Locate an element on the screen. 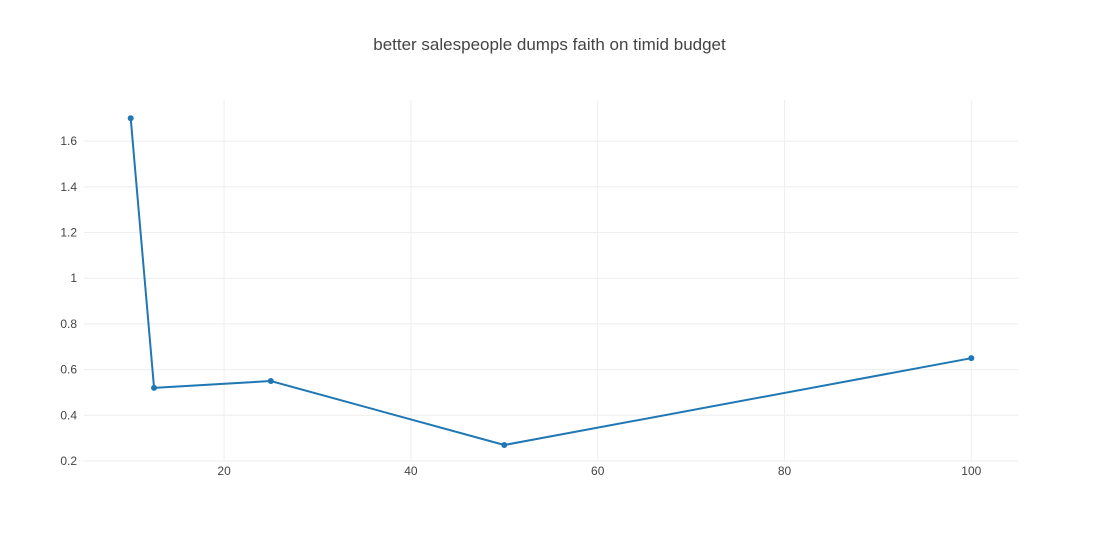 The height and width of the screenshot is (536, 1099). x-tick-label: 100 is located at coordinates (971, 471).